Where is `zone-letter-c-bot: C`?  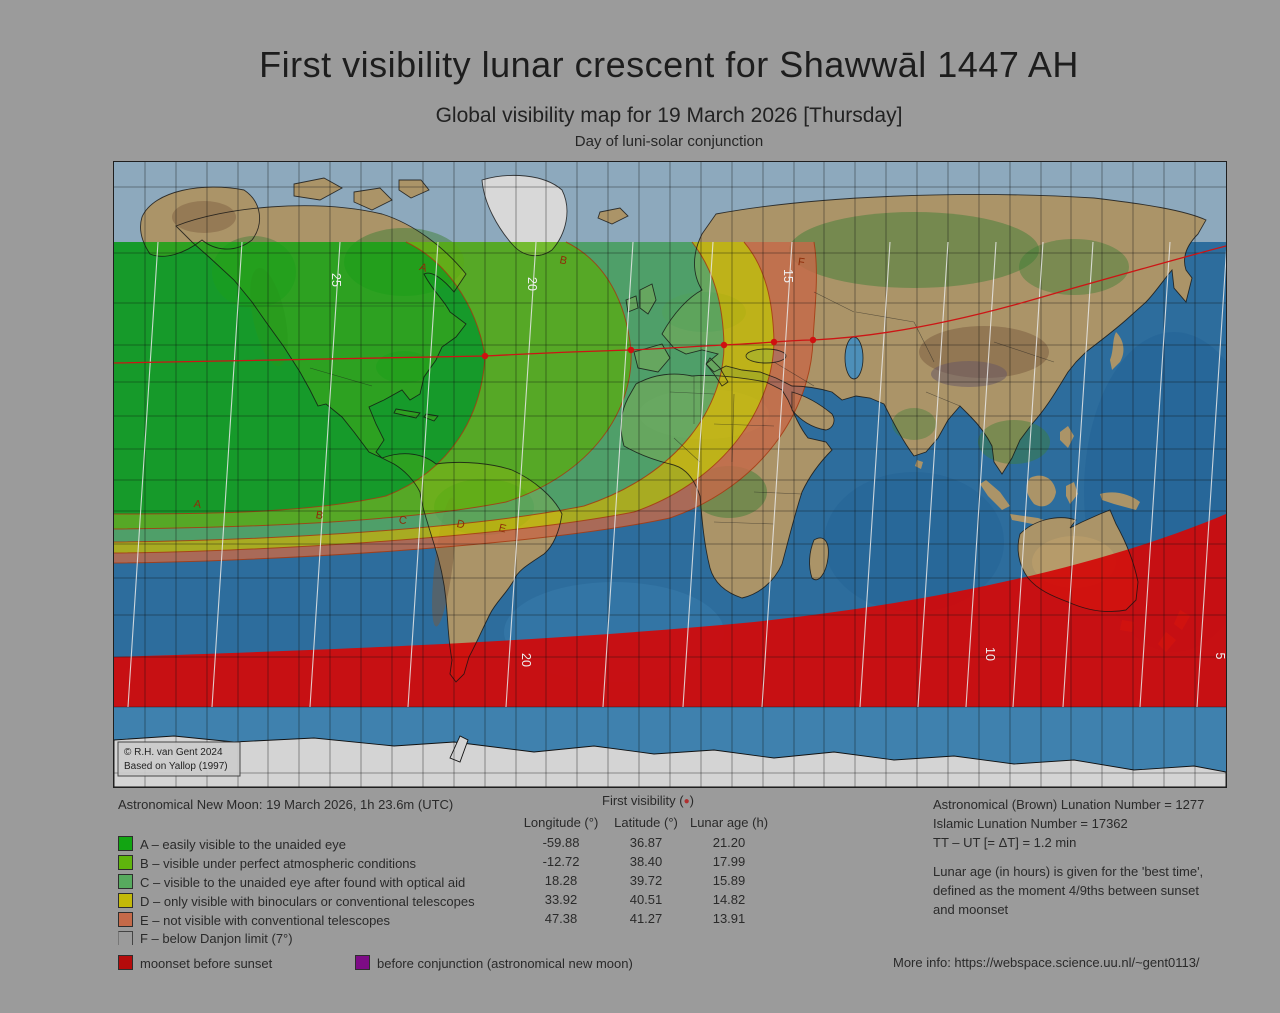 zone-letter-c-bot: C is located at coordinates (403, 520).